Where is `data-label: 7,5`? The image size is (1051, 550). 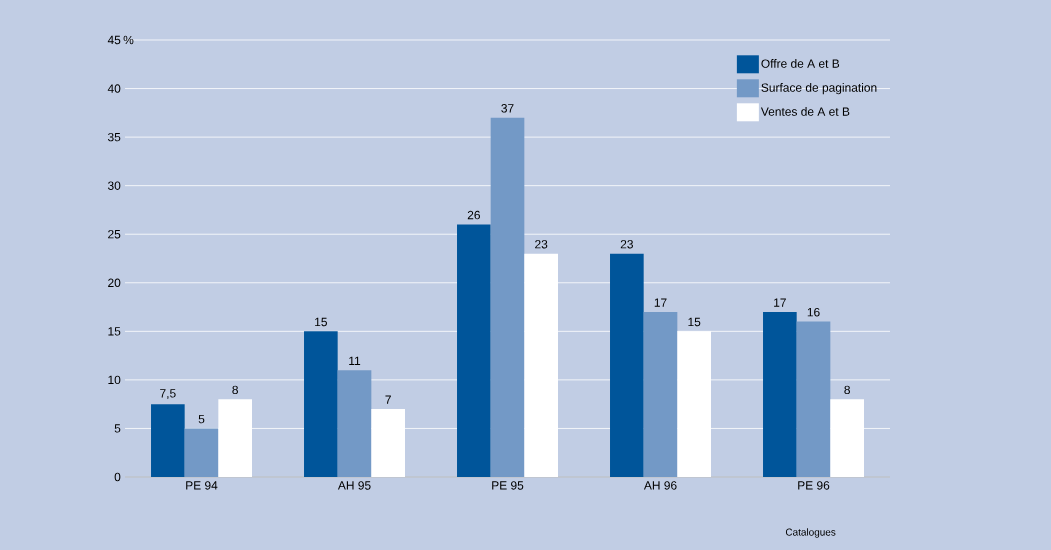
data-label: 7,5 is located at coordinates (168, 394).